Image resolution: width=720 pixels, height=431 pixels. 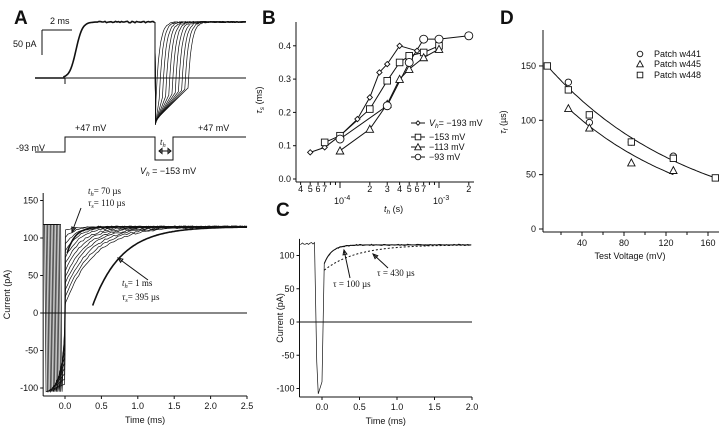 What do you see at coordinates (74, 230) in the screenshot?
I see `fit1-arrow-head` at bounding box center [74, 230].